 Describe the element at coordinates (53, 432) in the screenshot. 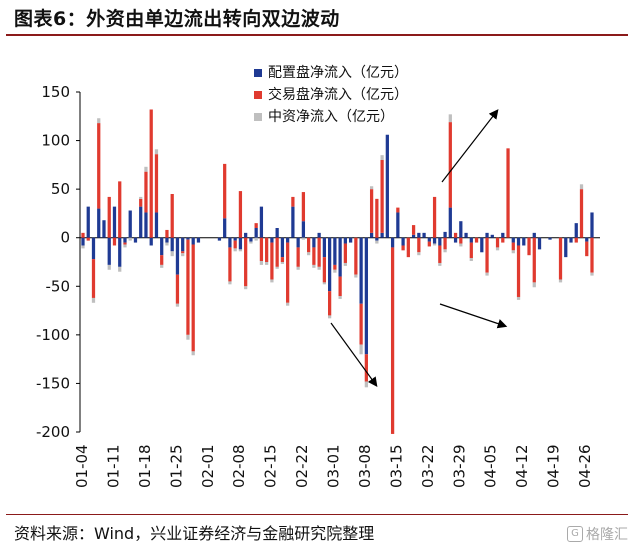

I see `y-tick-label-7: -200` at that location.